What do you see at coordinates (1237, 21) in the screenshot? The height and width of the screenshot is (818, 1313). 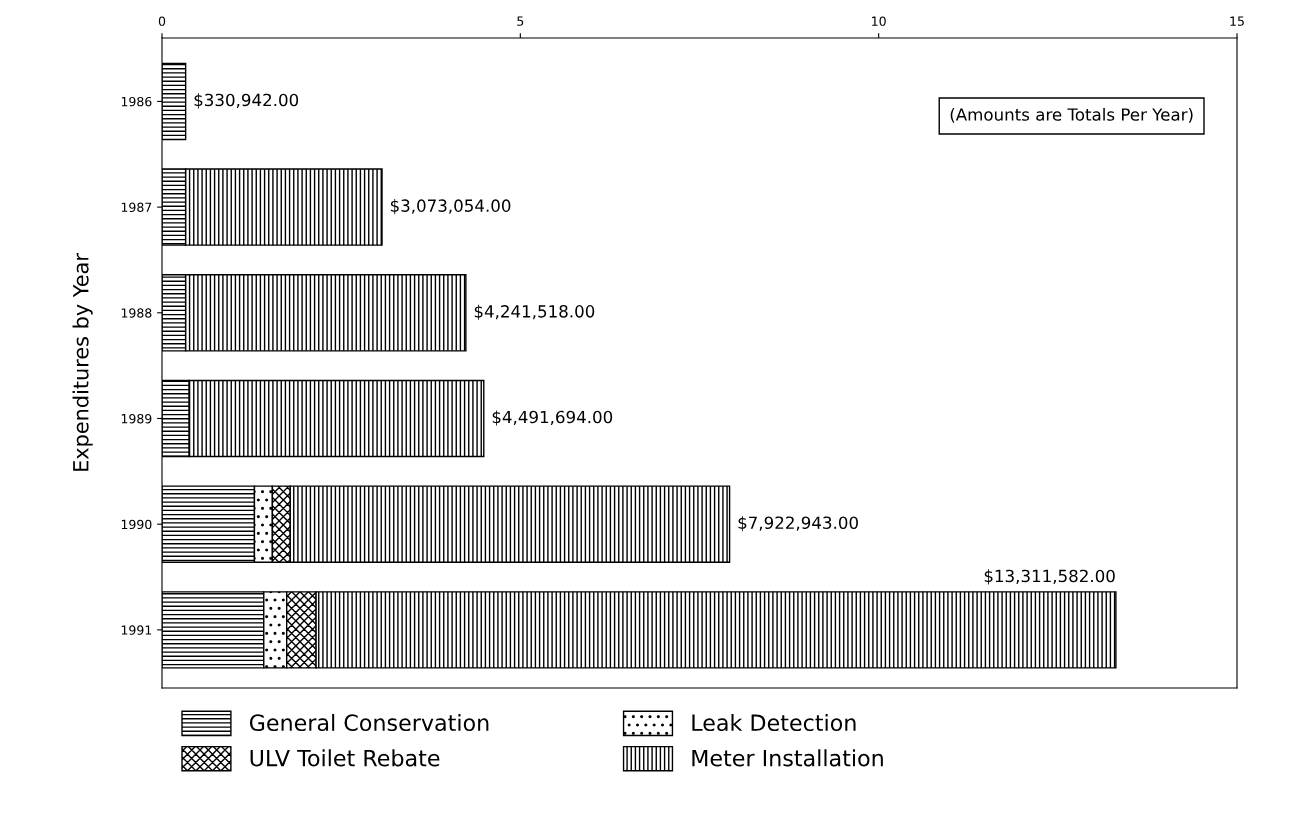 I see `x-tick-label: 15` at bounding box center [1237, 21].